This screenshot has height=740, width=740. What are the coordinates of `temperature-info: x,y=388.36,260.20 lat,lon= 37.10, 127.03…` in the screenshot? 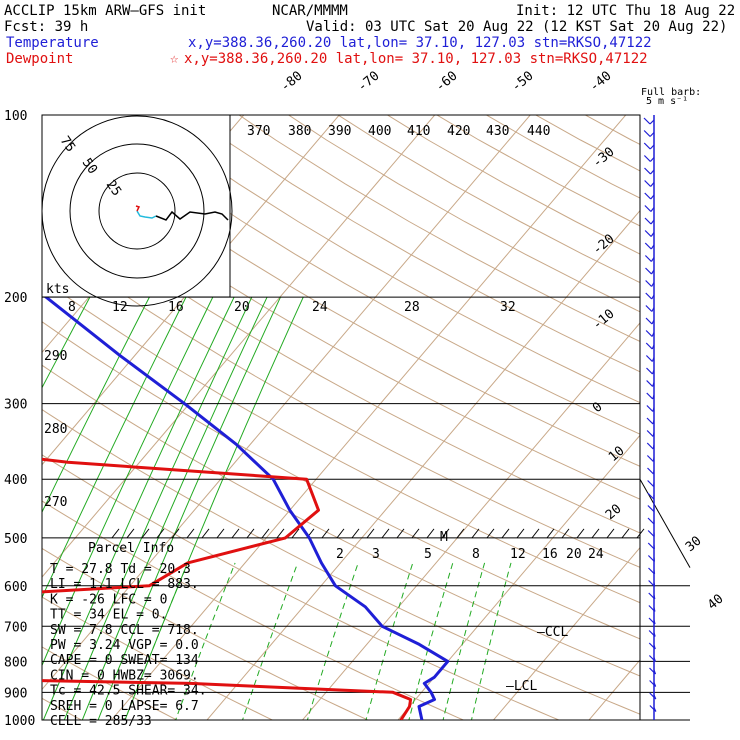 It's located at (420, 43).